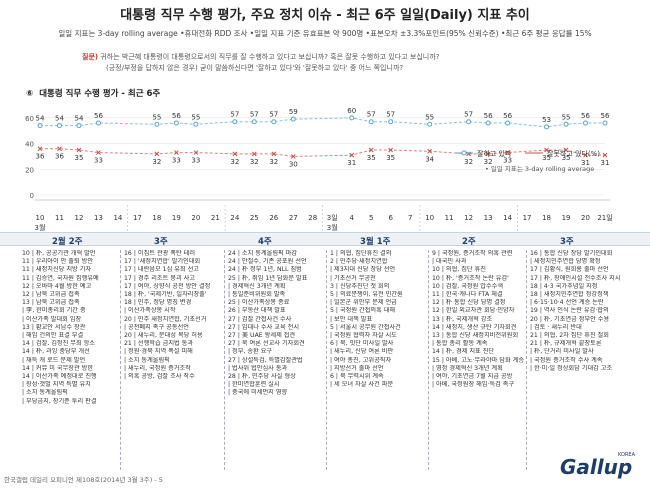 This screenshot has width=650, height=489. Describe the element at coordinates (215, 218) in the screenshot. I see `x-tick-label: 21` at that location.